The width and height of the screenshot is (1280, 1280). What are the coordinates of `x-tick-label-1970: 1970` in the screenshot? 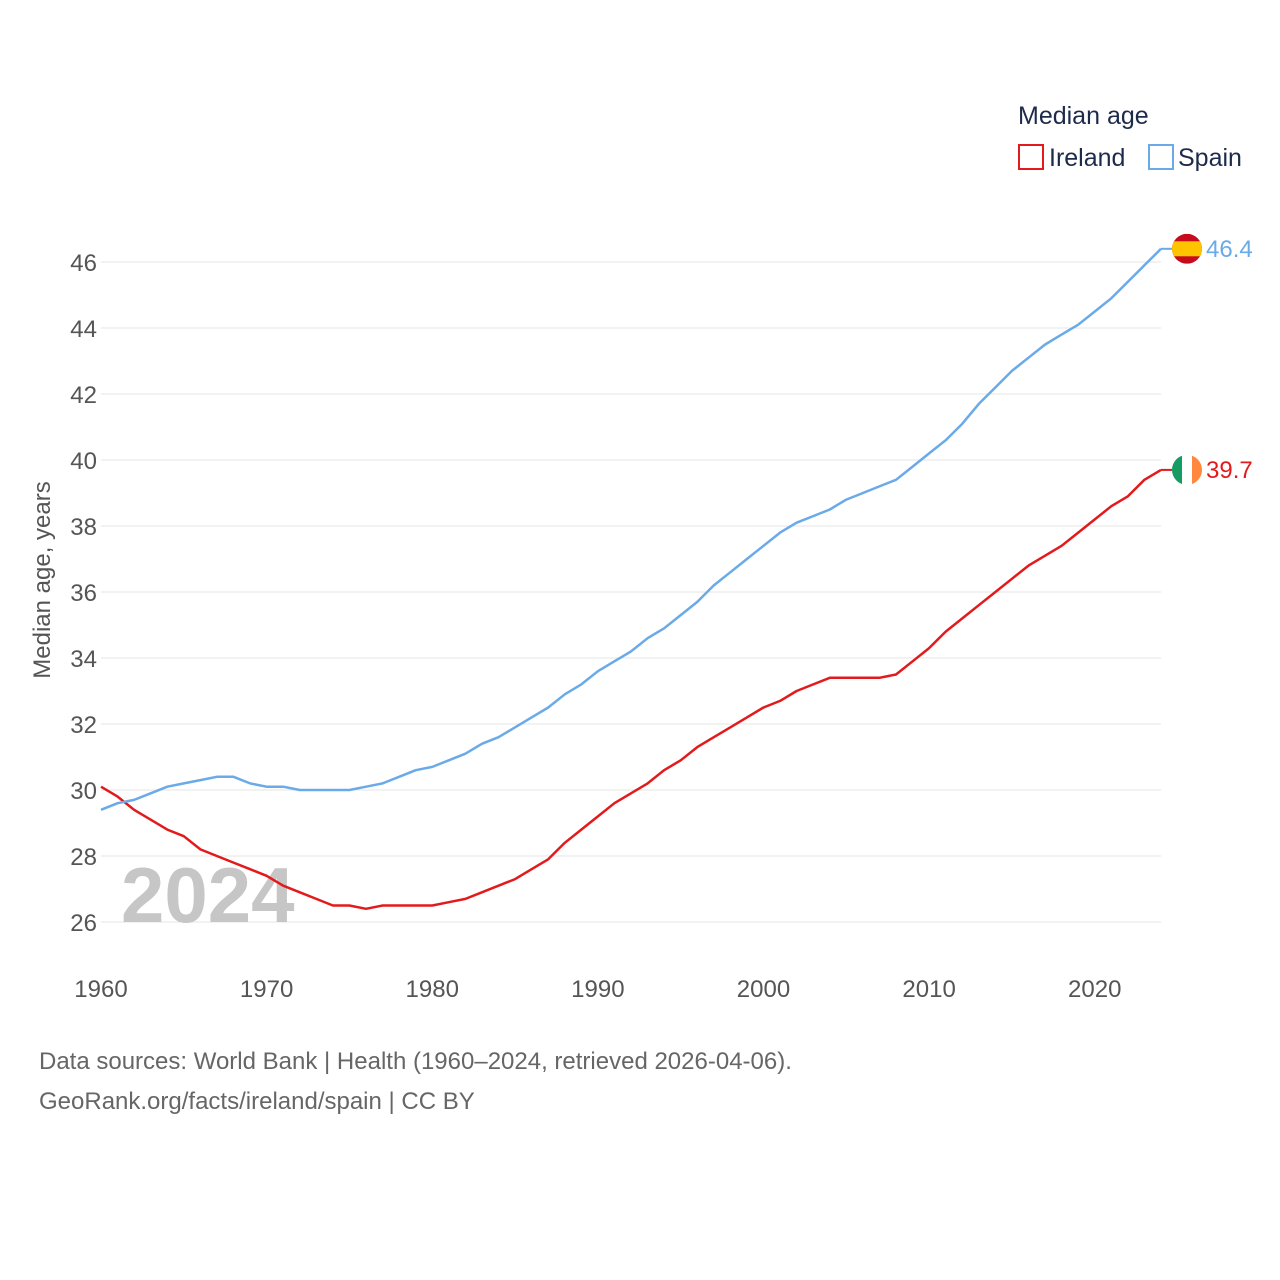 It's located at (266, 989).